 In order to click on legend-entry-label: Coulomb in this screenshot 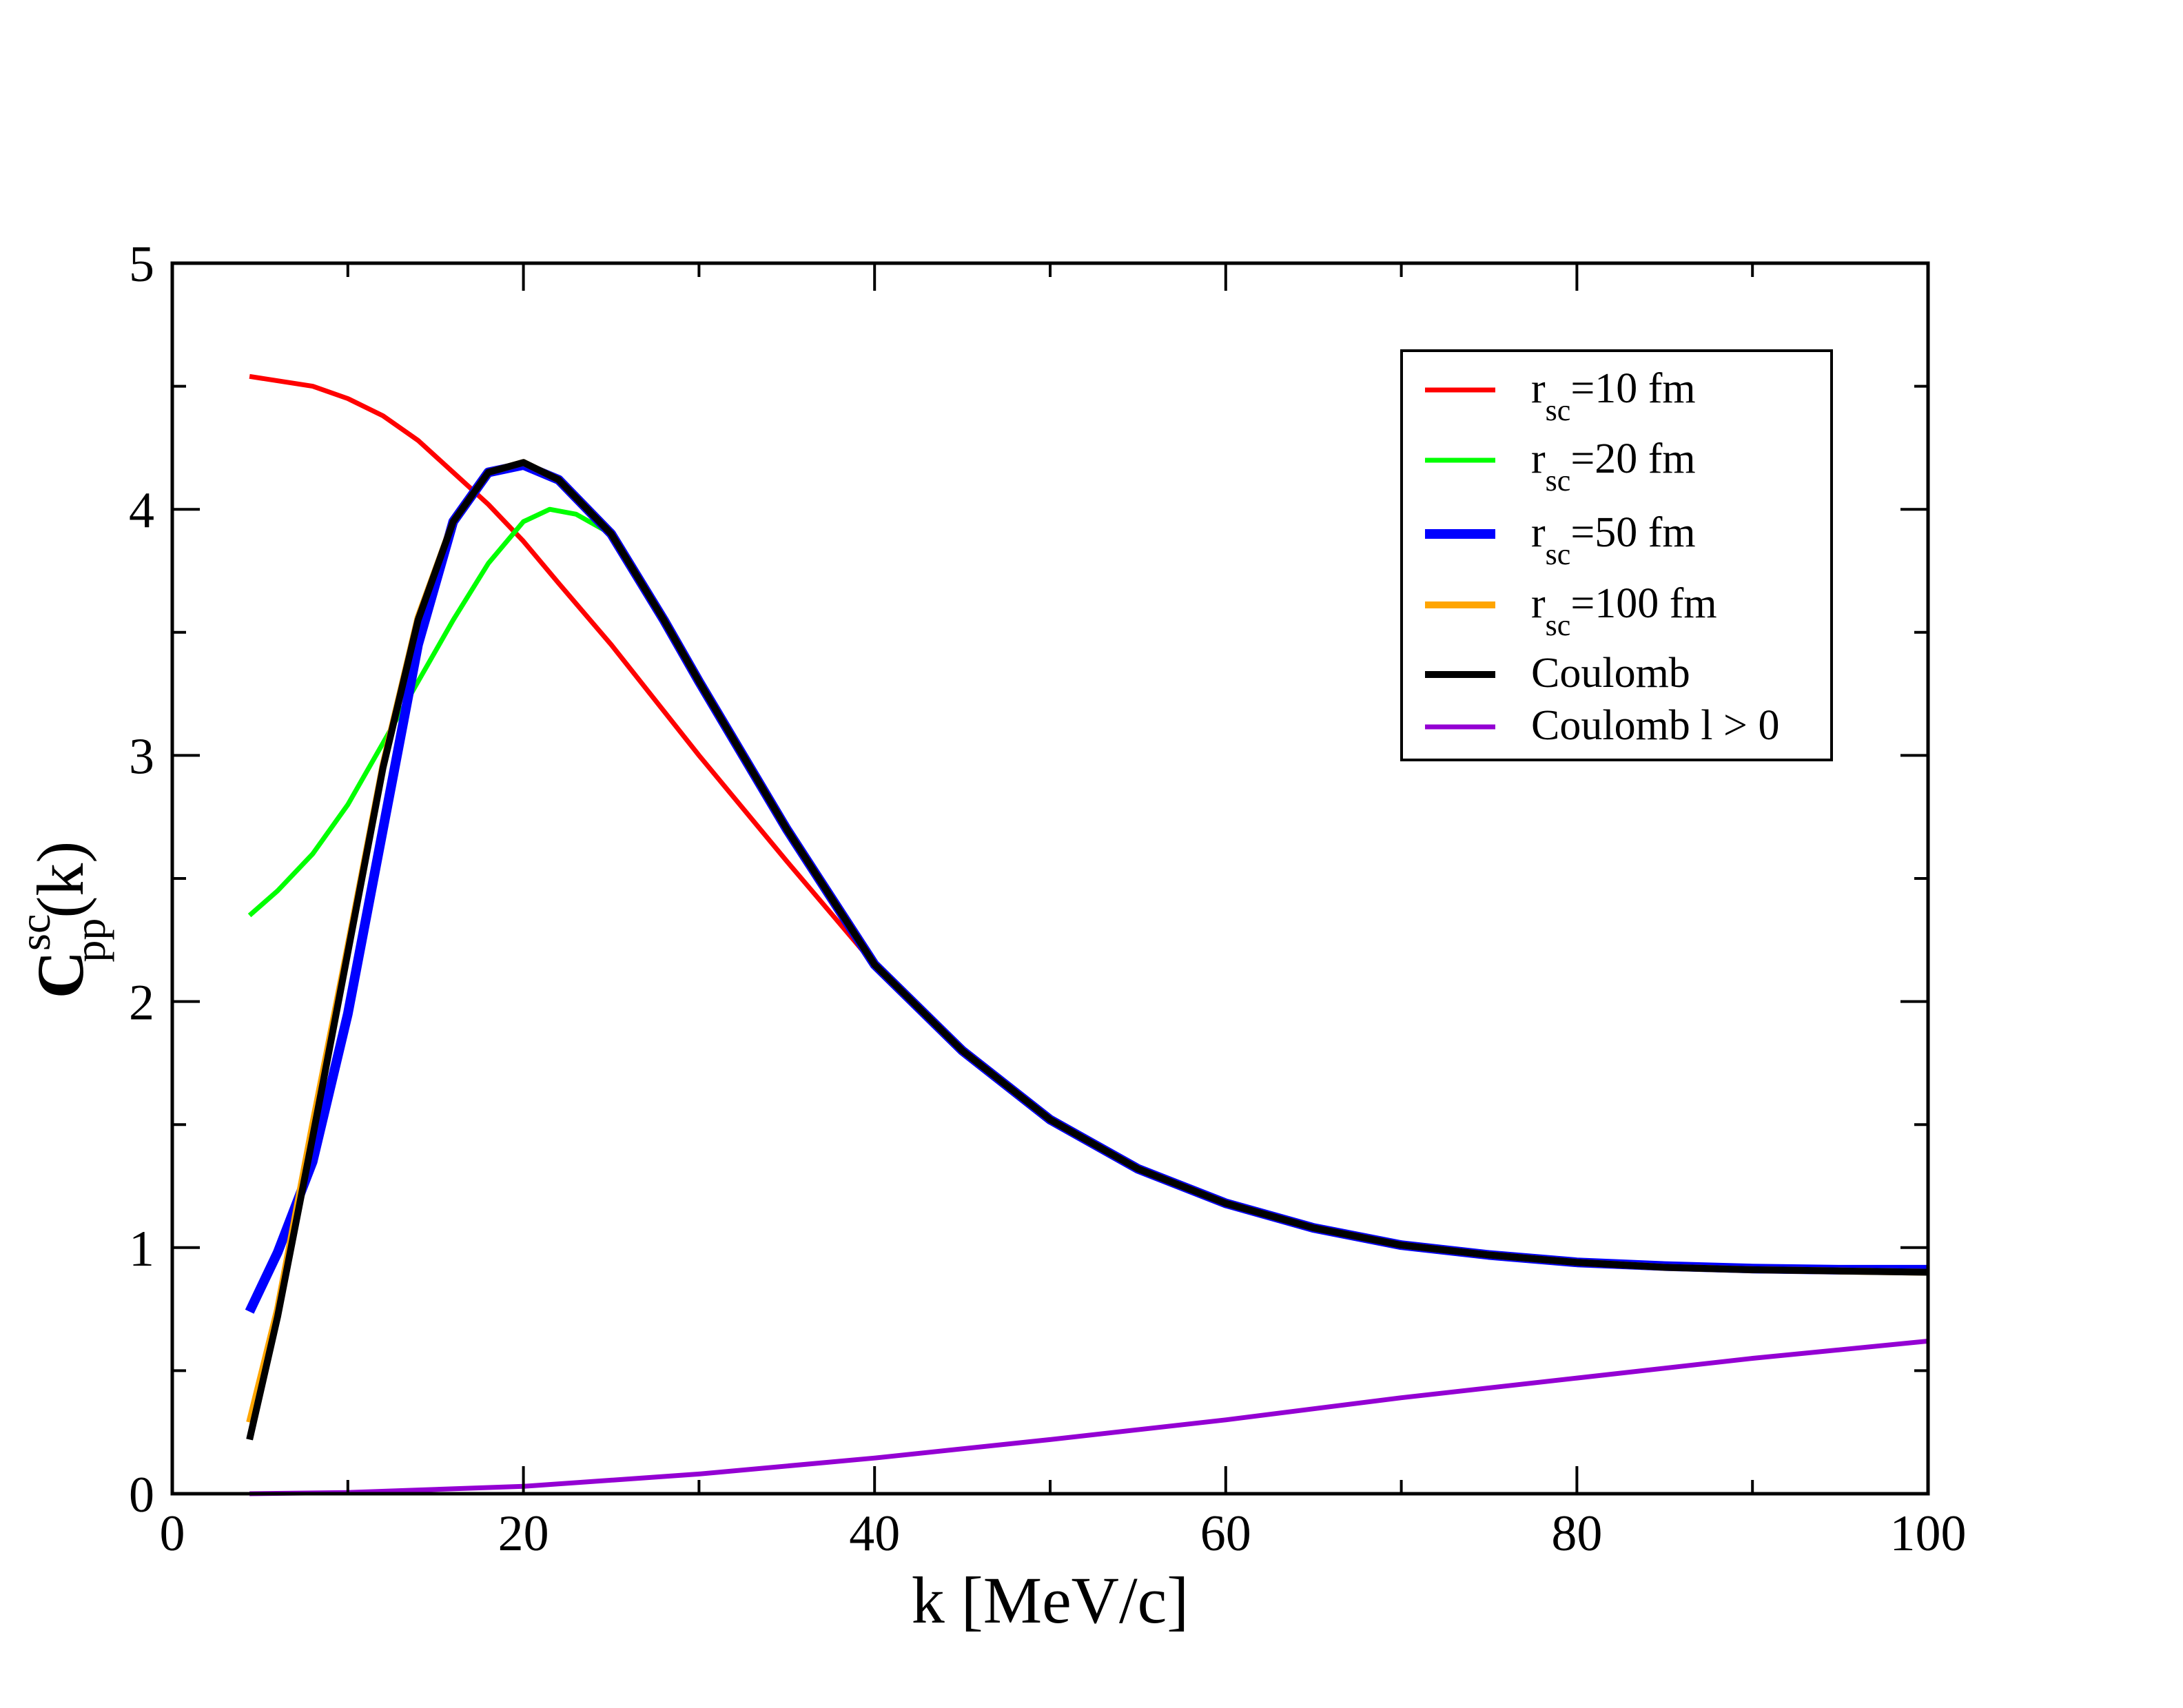, I will do `click(1611, 673)`.